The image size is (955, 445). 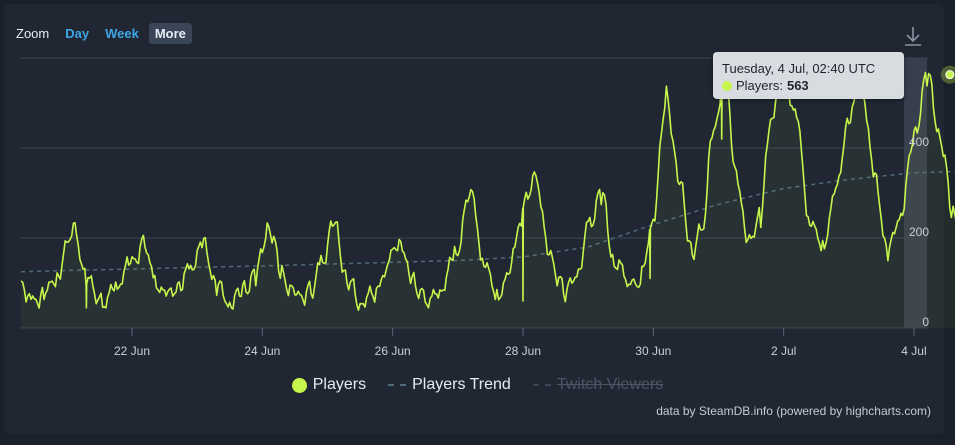 I want to click on tooltip: Tuesday, 4 Jul, 02:40 UTC Players: 563, so click(x=808, y=75).